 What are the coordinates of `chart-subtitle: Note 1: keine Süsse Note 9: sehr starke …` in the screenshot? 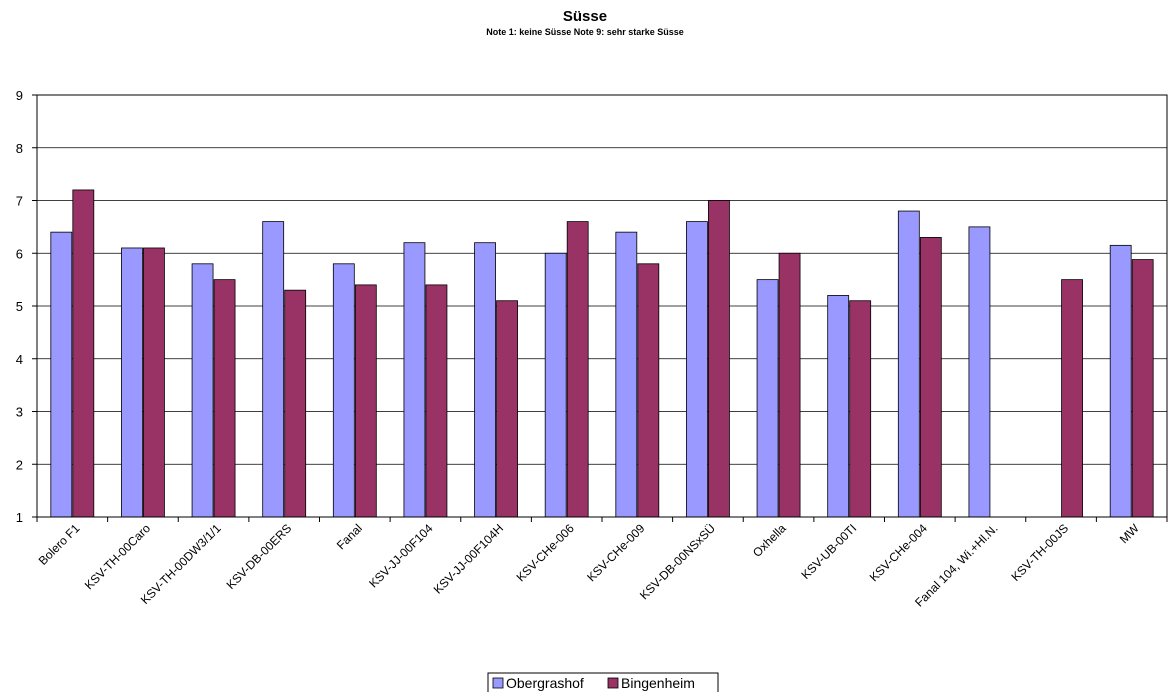 It's located at (585, 32).